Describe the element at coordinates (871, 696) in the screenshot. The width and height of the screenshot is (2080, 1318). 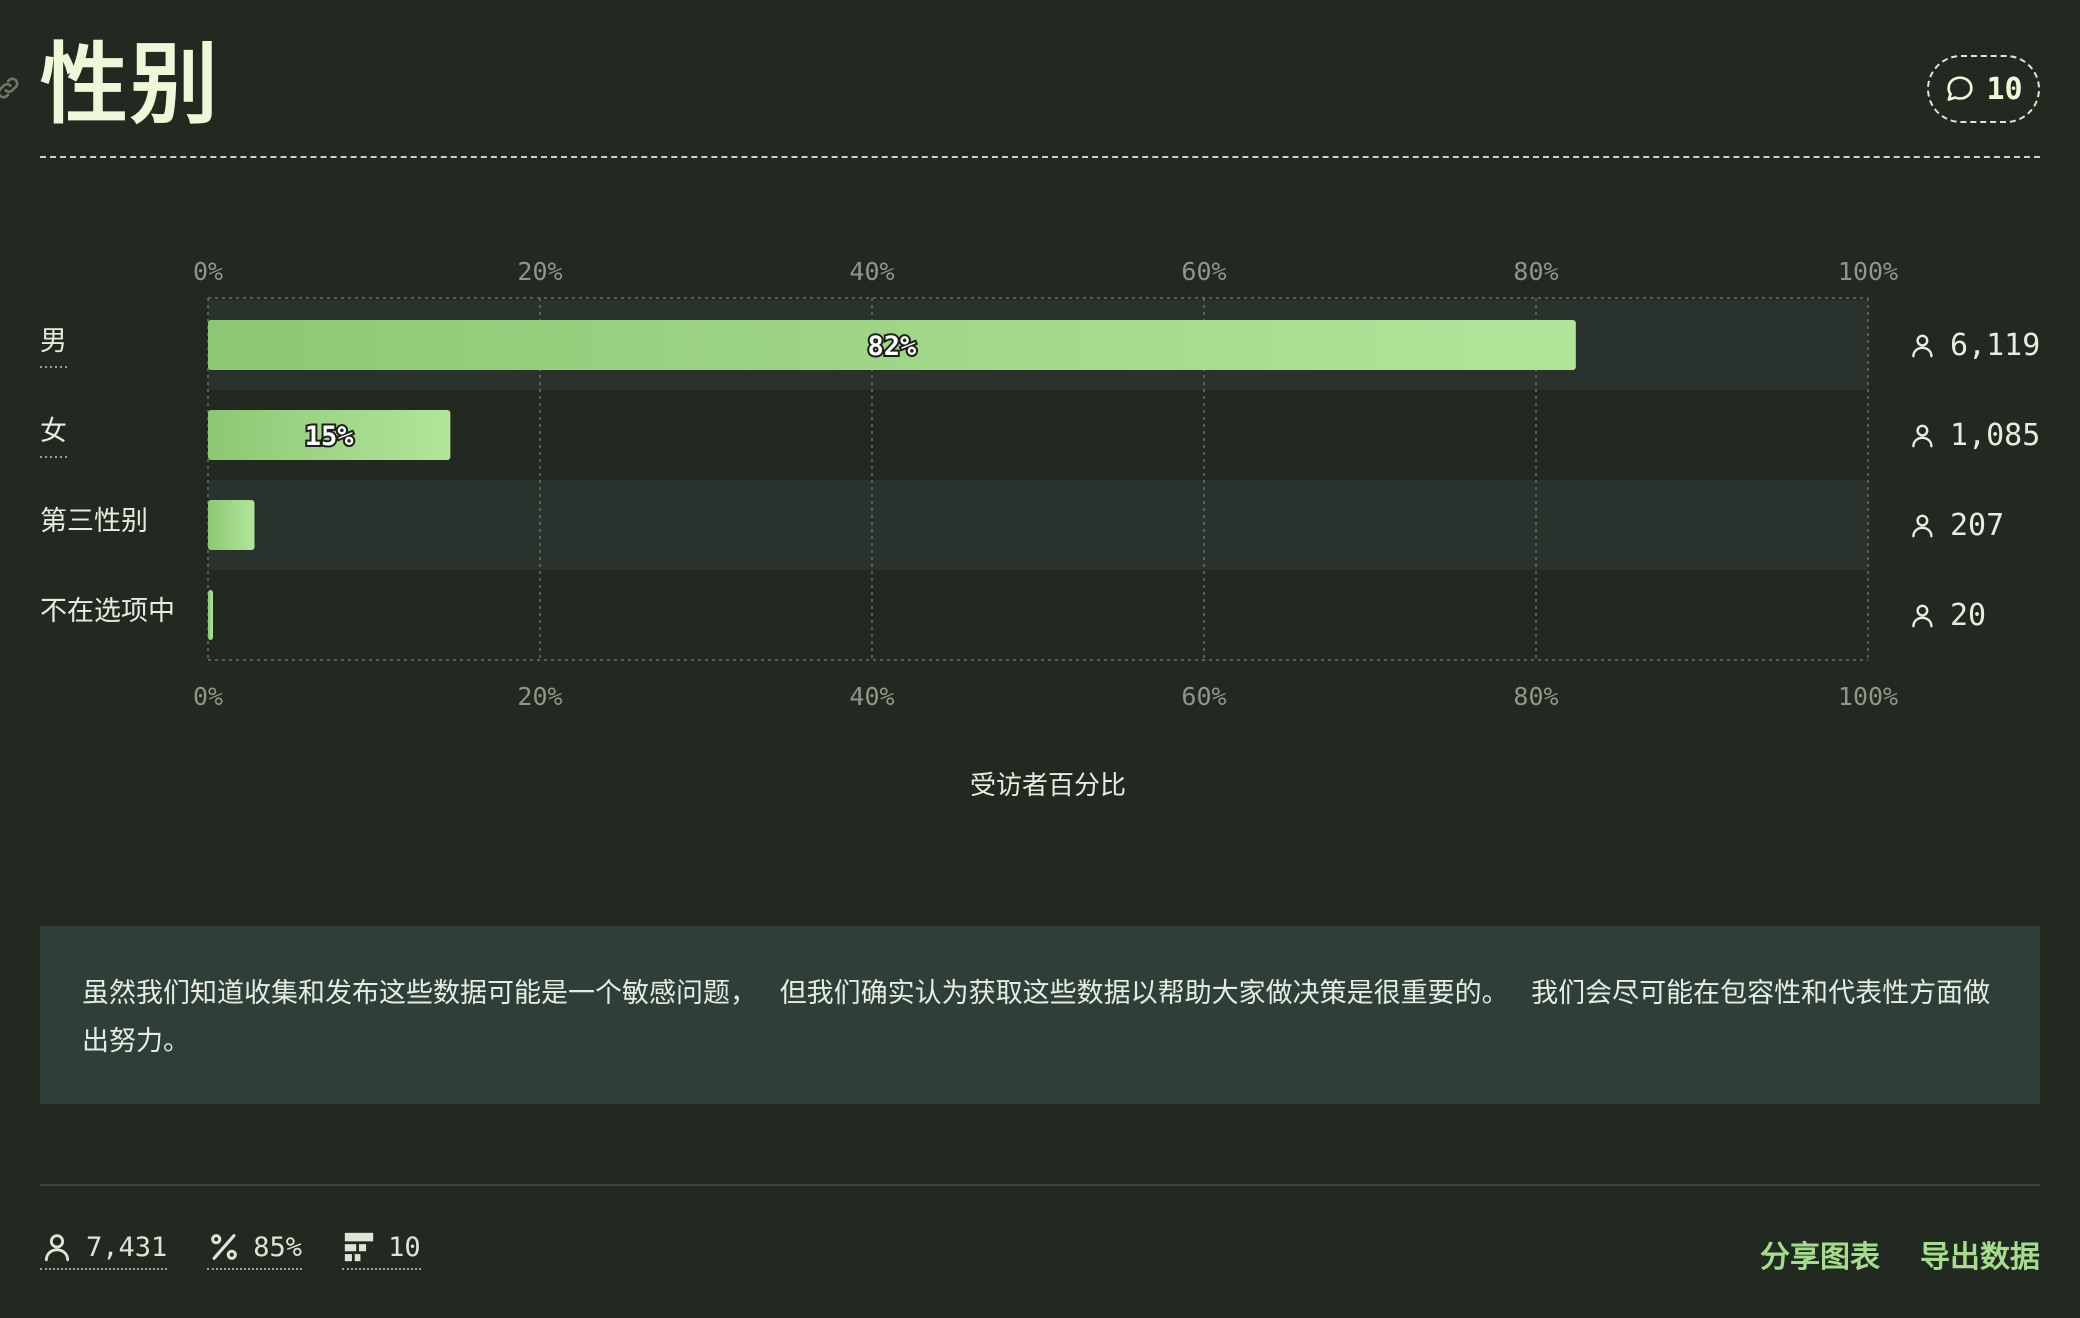
I see `x-tick-label-bottom: 40%` at that location.